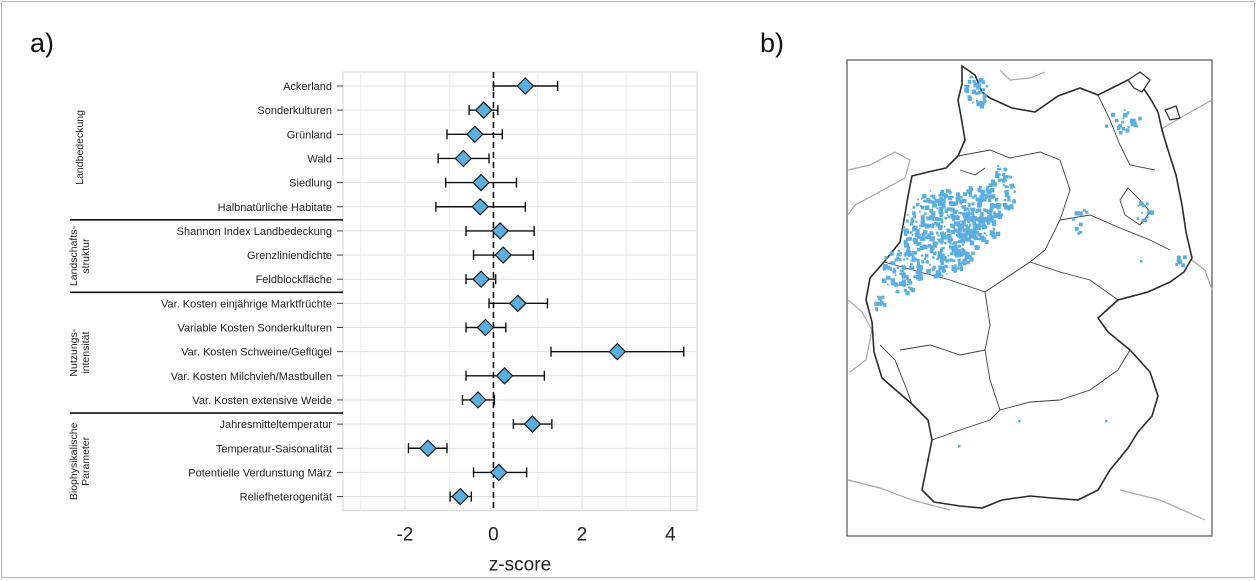  What do you see at coordinates (262, 401) in the screenshot?
I see `row-label: Var. Kosten extensive Weide` at bounding box center [262, 401].